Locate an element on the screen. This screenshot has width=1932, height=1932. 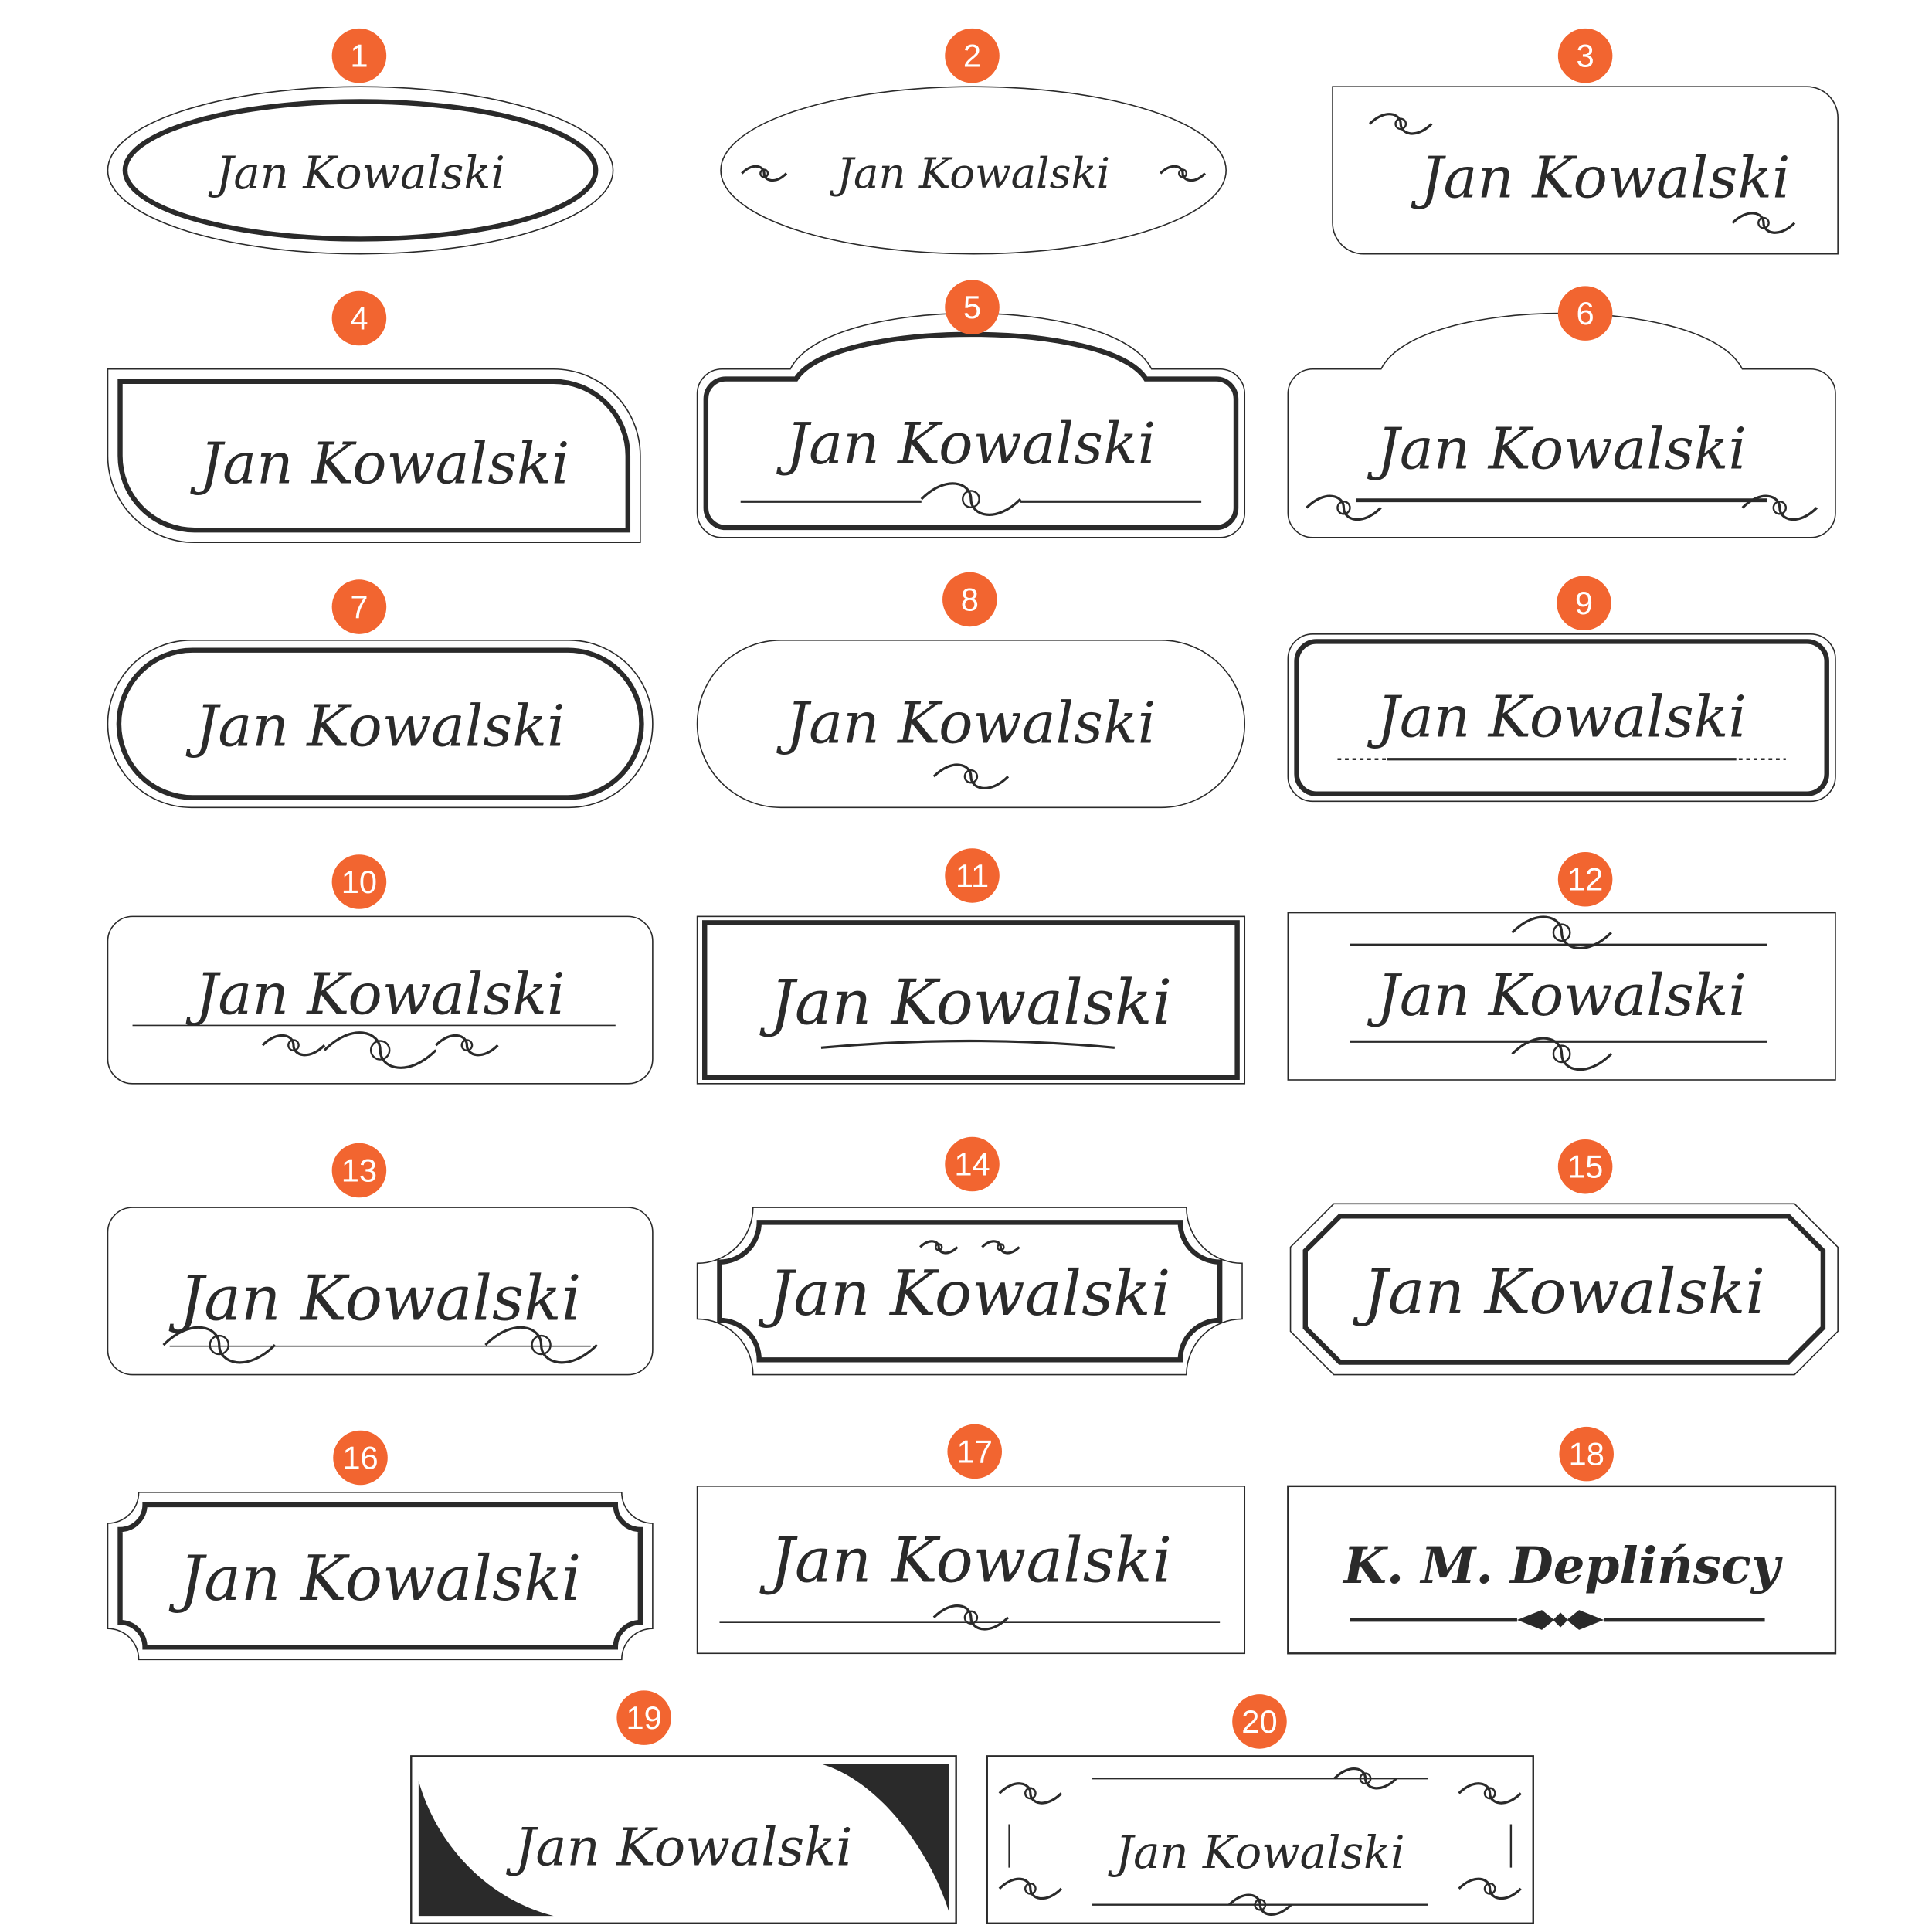
plate-name-text: K. M. Deplińscy is located at coordinates (1563, 1566).